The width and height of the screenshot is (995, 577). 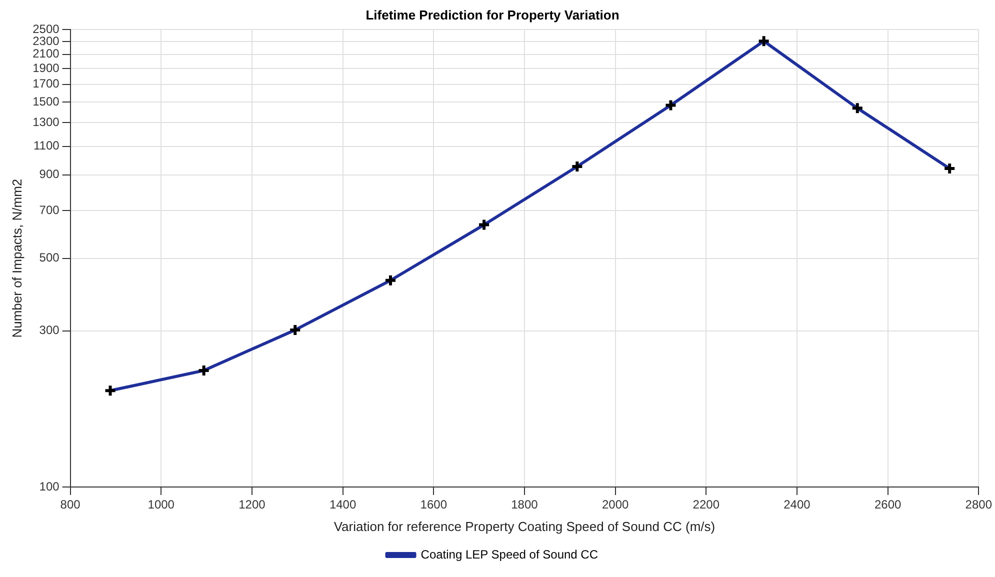 I want to click on x-tick-label: 1600, so click(x=434, y=505).